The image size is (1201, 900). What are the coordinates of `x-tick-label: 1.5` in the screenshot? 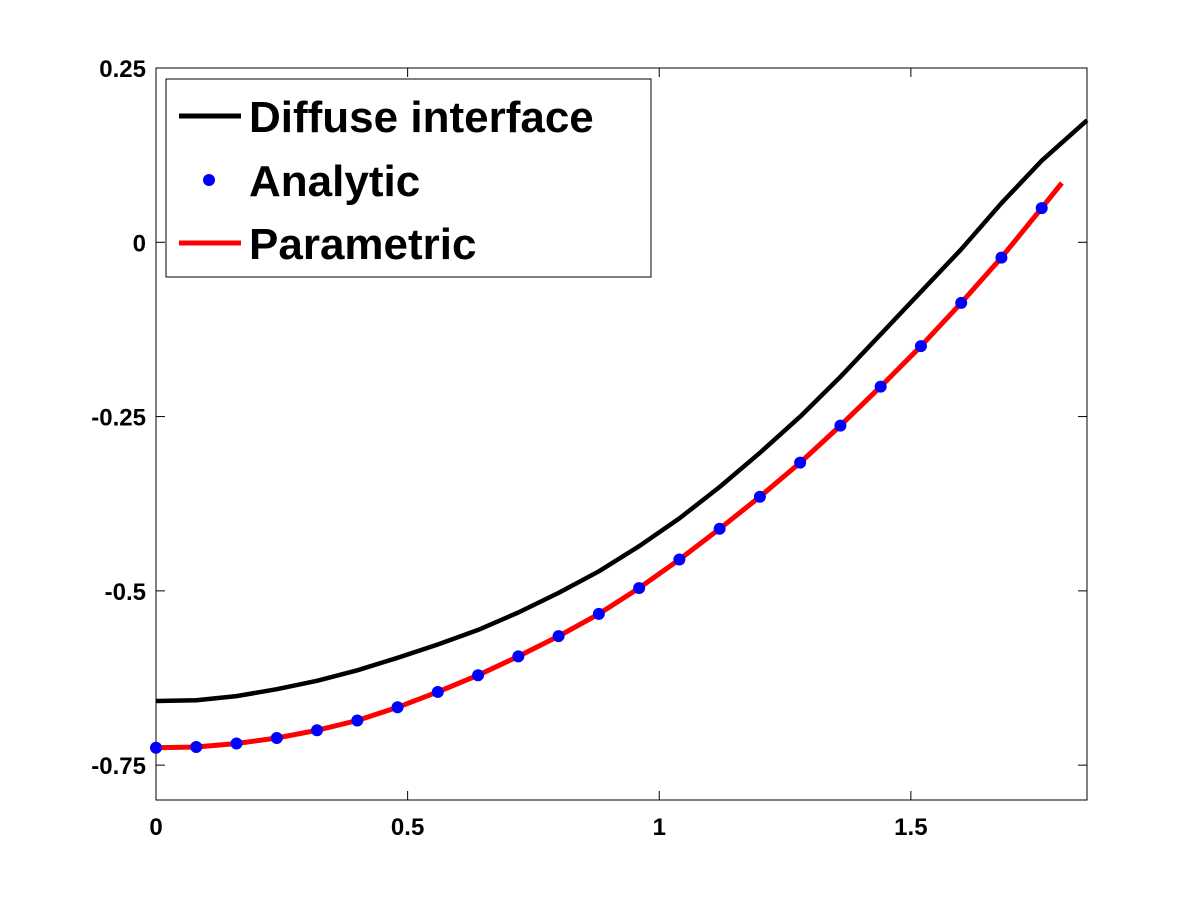 It's located at (910, 827).